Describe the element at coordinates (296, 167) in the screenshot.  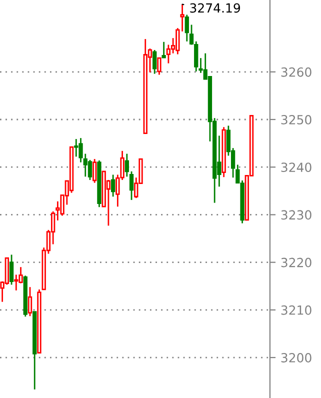
I see `y-tick-label: 3240` at that location.